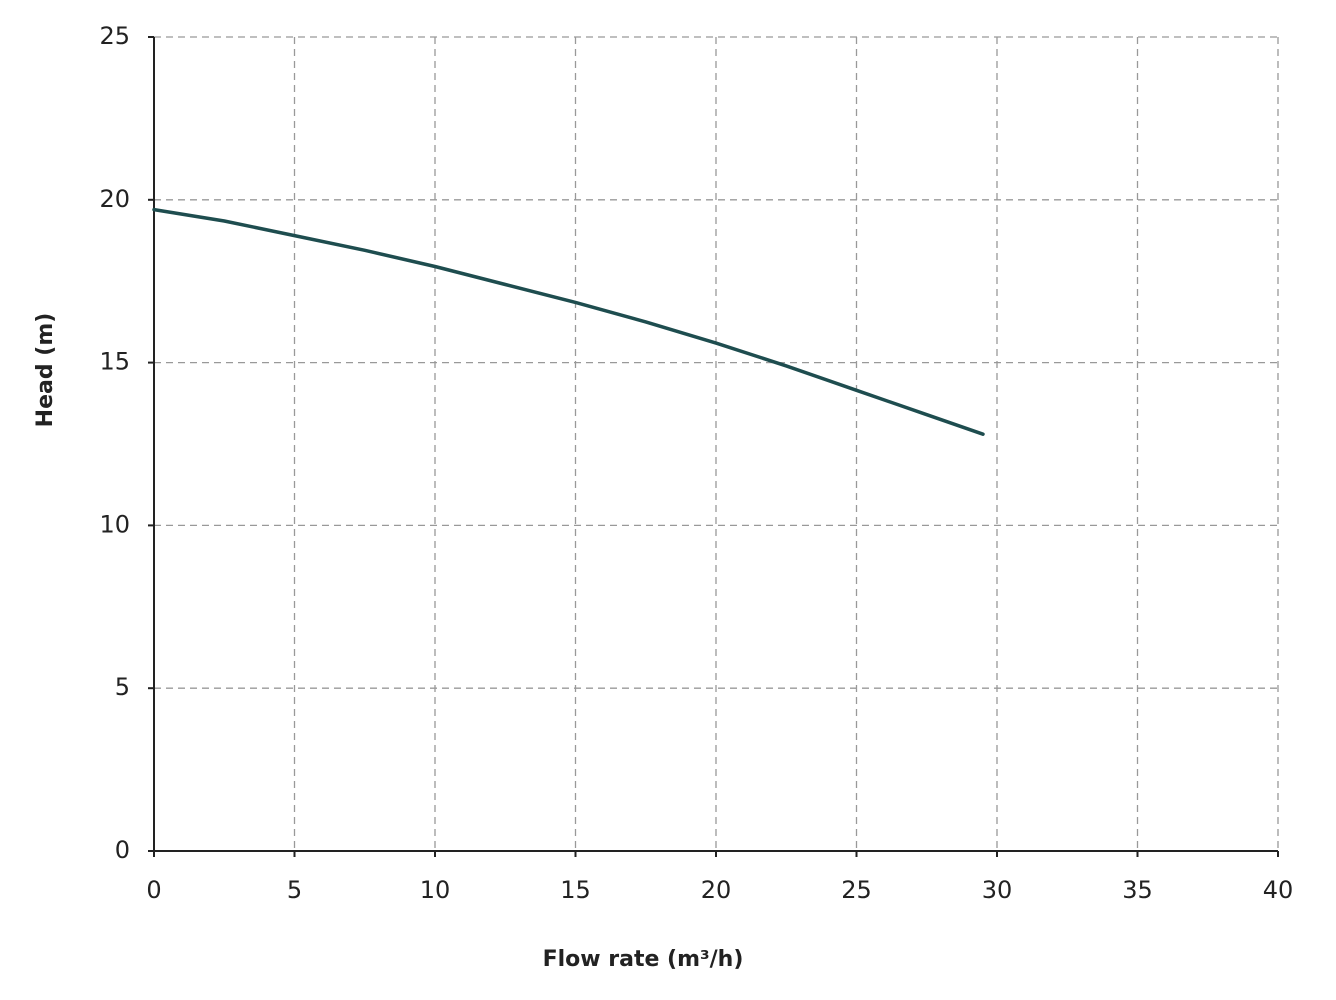 This screenshot has height=1000, width=1336. I want to click on y-tick-label: 20, so click(114, 199).